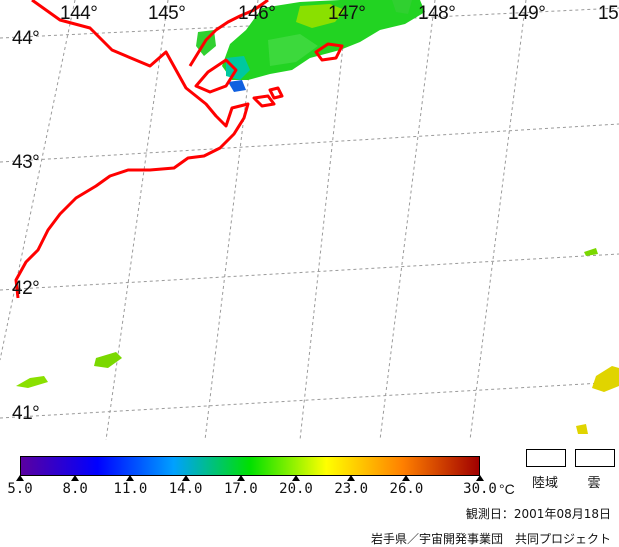 The image size is (619, 547). I want to click on longitude-label-146: 146°, so click(257, 13).